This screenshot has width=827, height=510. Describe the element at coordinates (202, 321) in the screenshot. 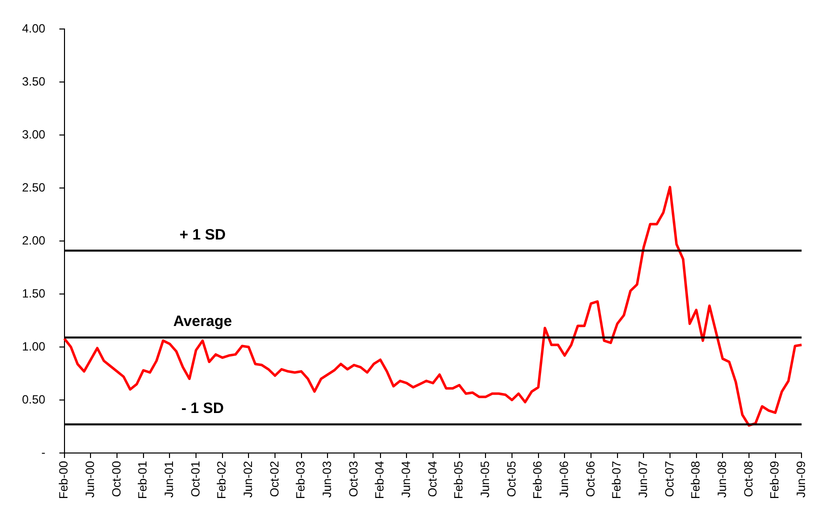

I see `ref-line-label: Average` at that location.